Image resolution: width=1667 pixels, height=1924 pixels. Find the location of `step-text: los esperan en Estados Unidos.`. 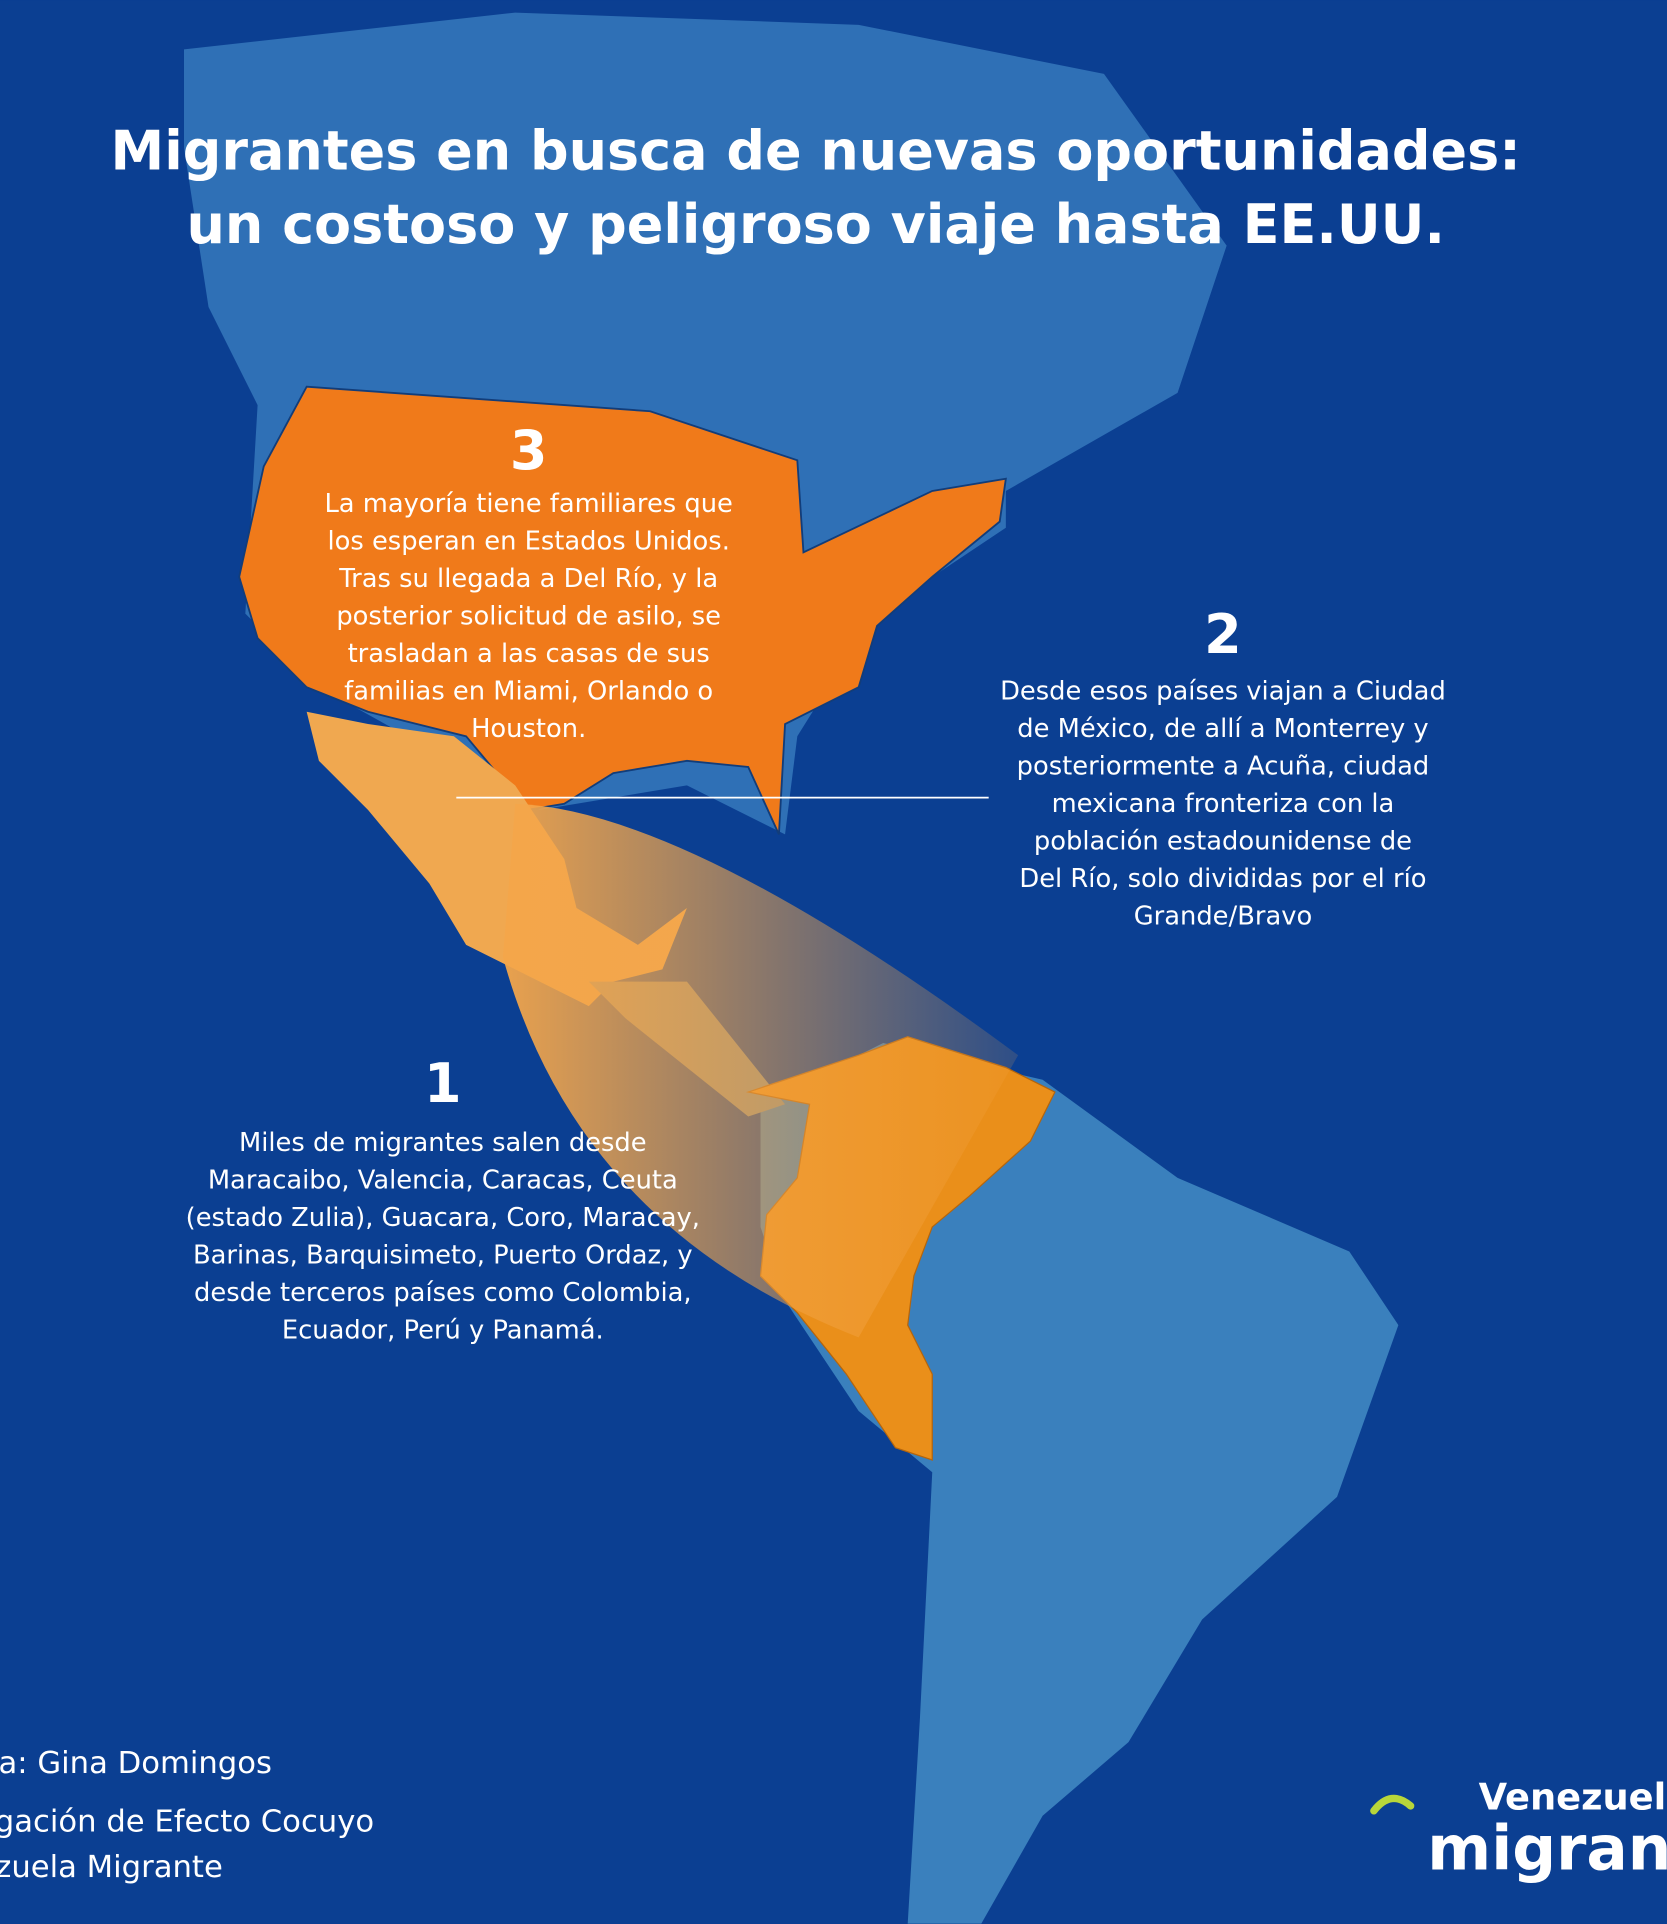

step-text: los esperan en Estados Unidos. is located at coordinates (528, 541).